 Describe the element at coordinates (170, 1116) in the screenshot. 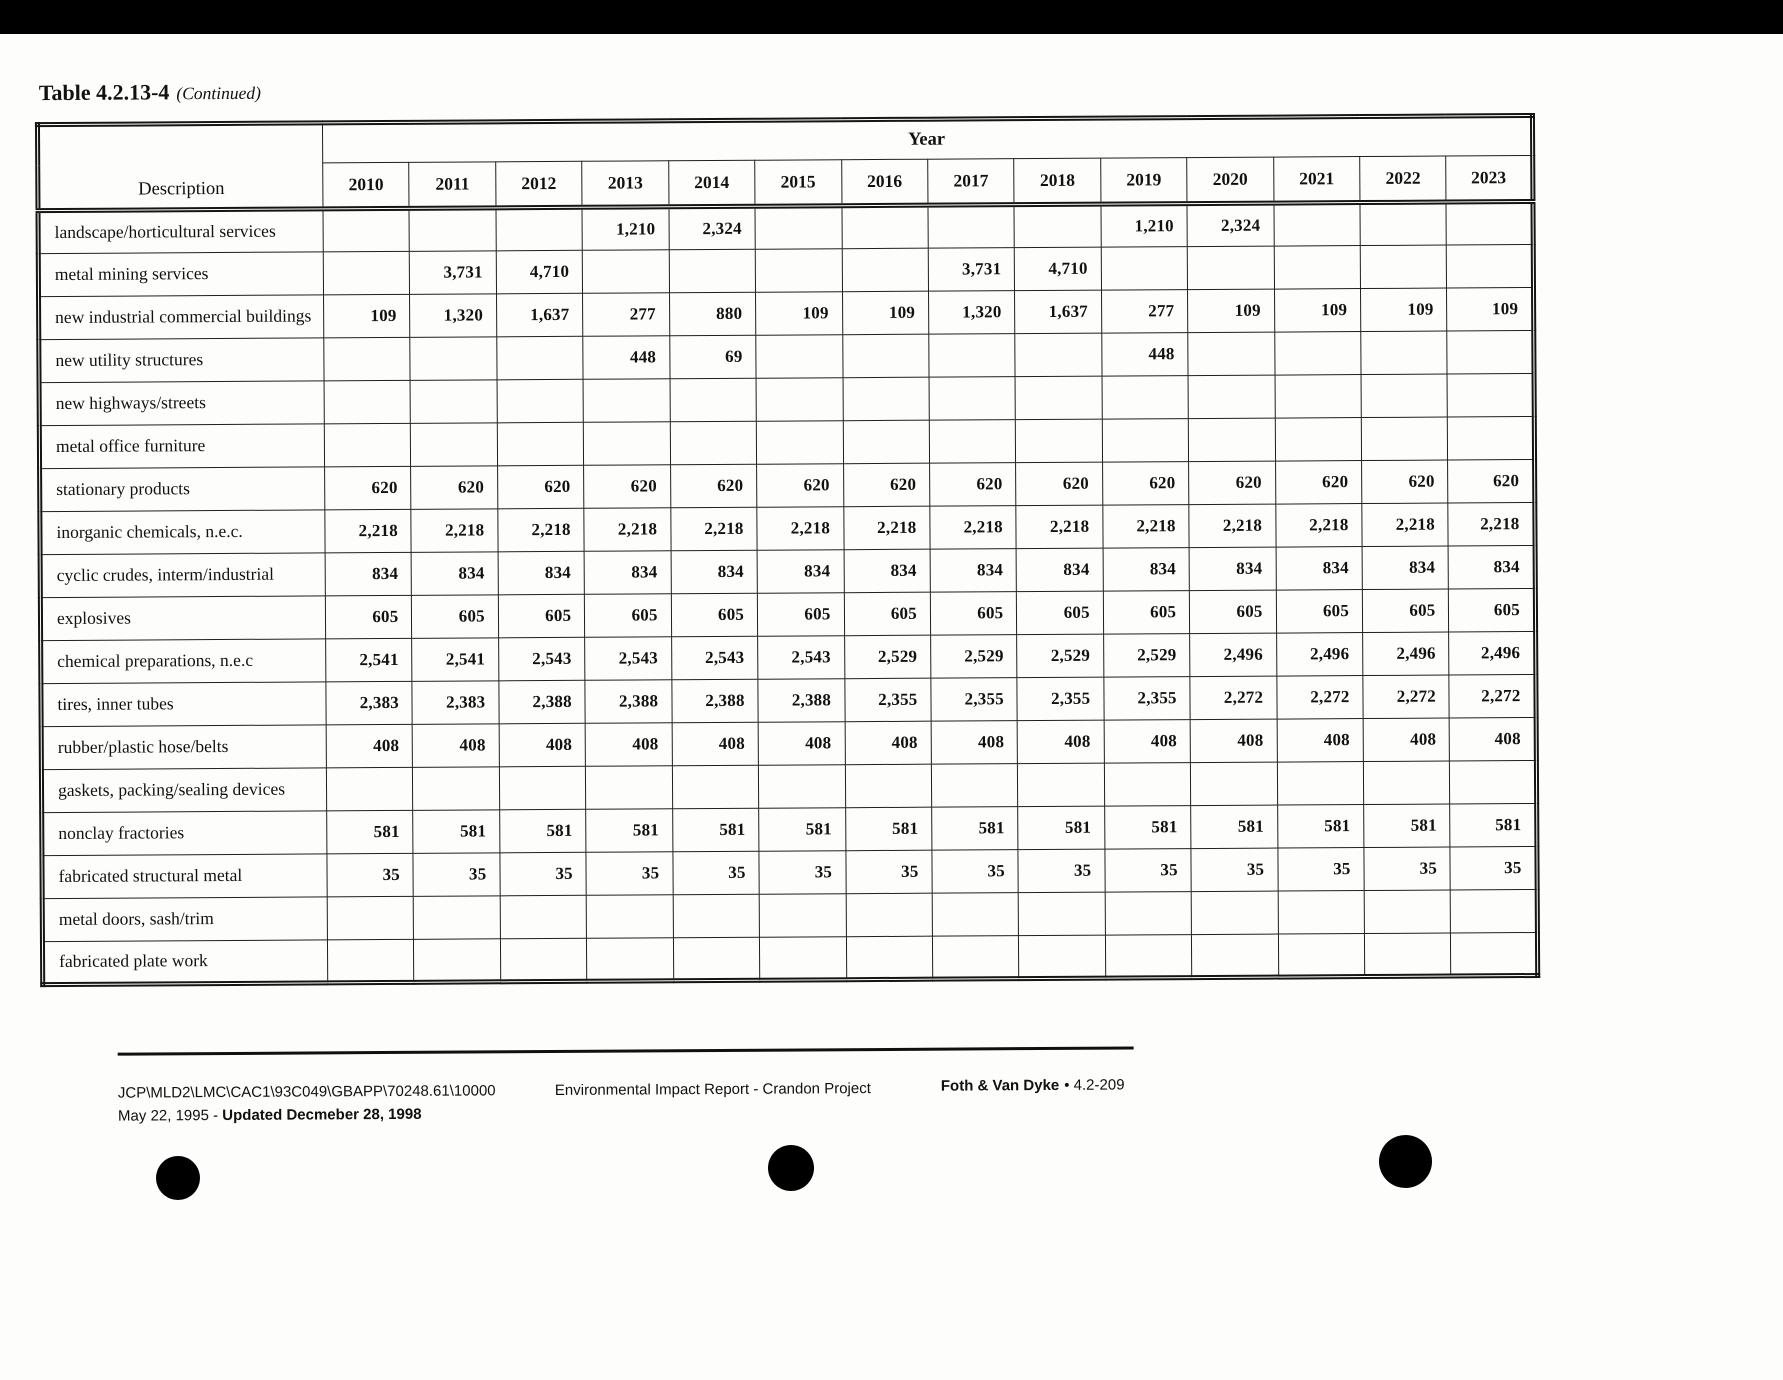

I see `footer-date-prefix: May 22, 1995 -` at that location.